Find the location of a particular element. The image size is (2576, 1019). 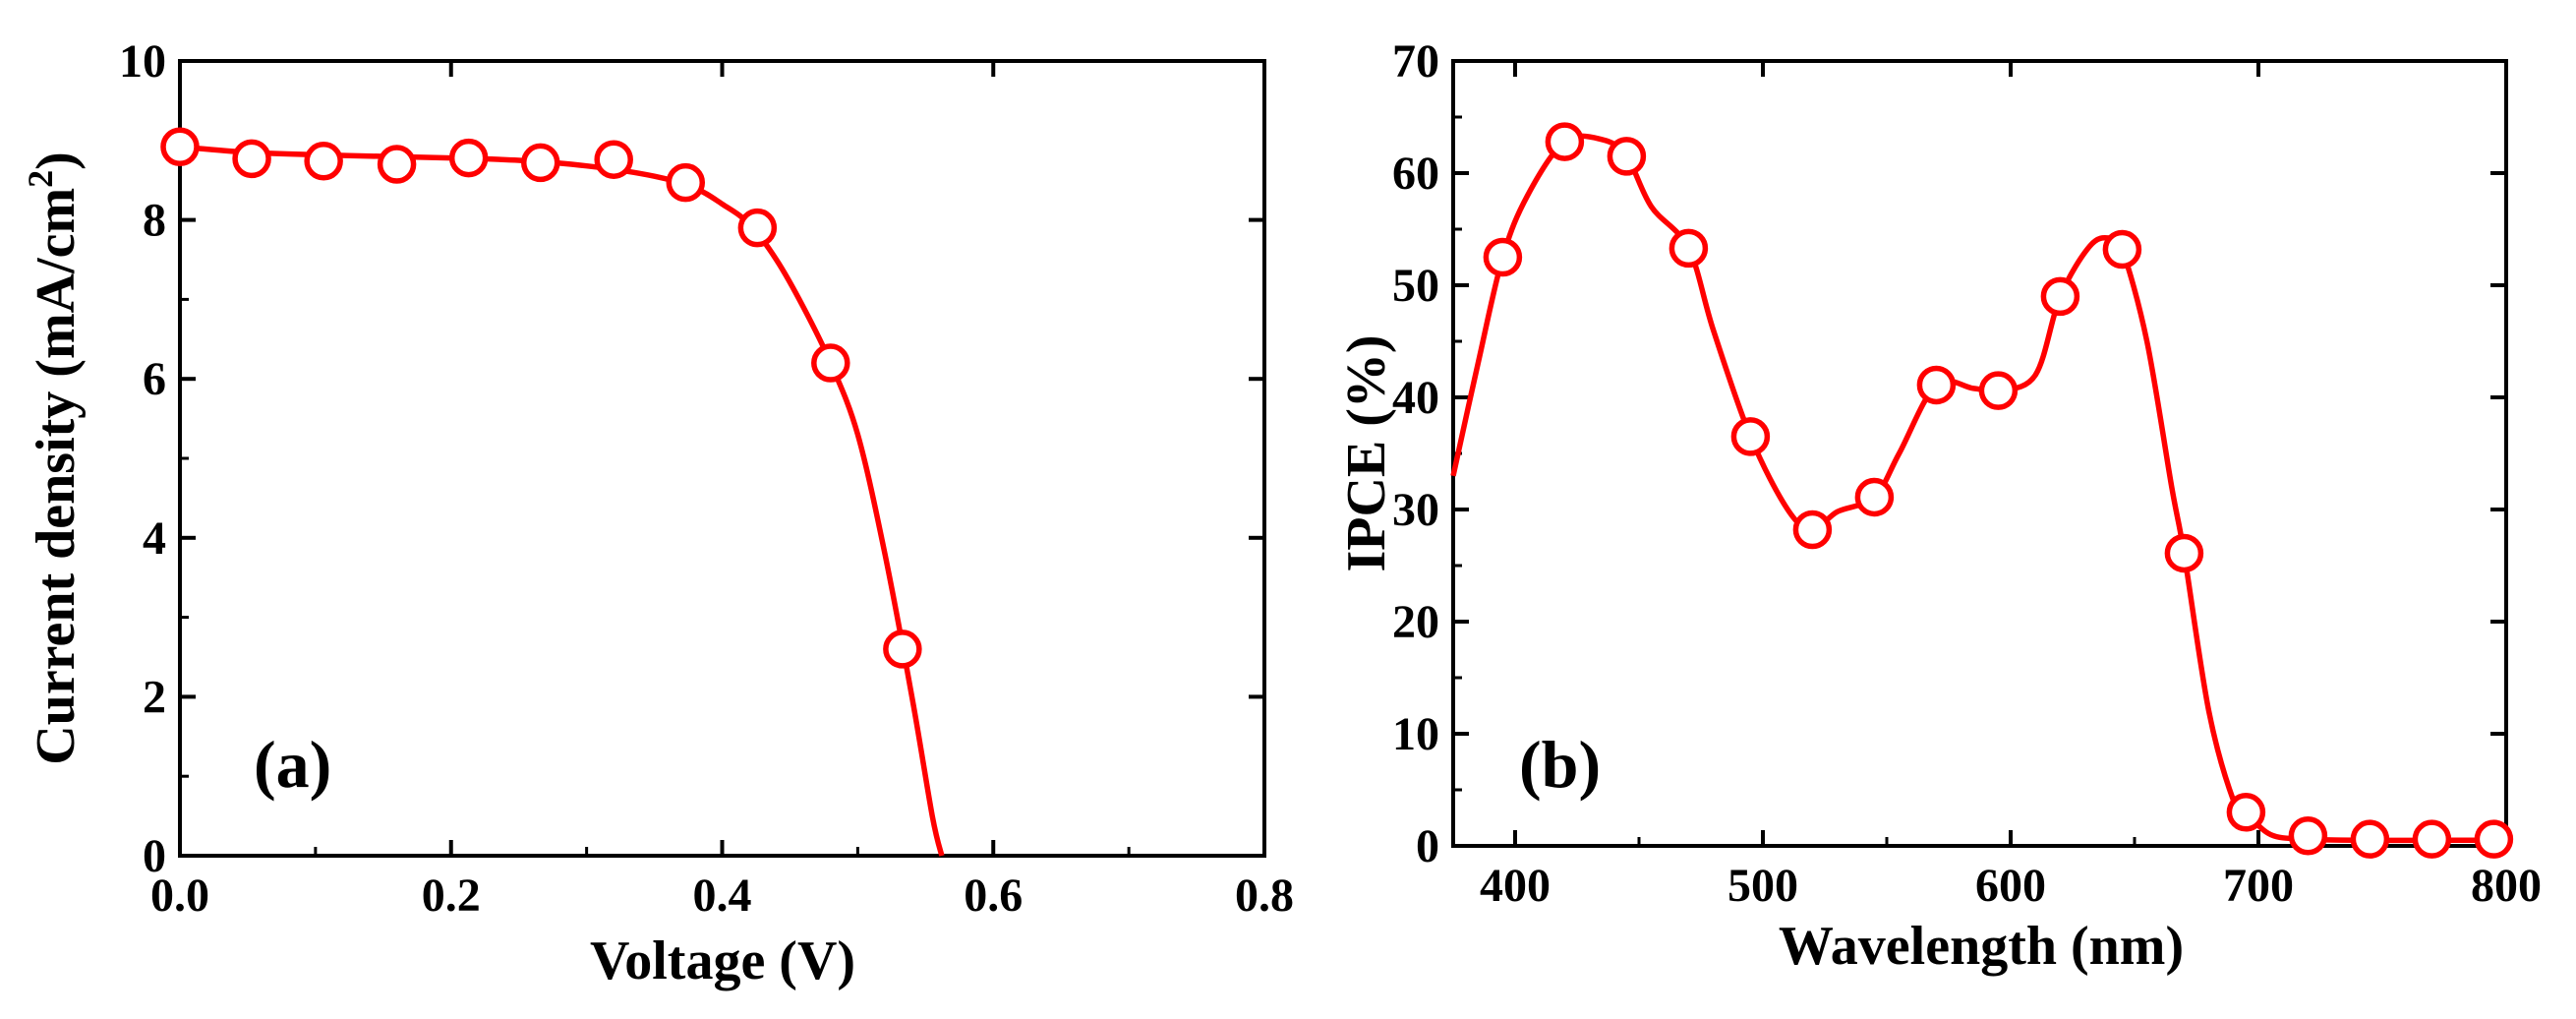

panel-b-ytick-label-4: 40 is located at coordinates (1415, 398).